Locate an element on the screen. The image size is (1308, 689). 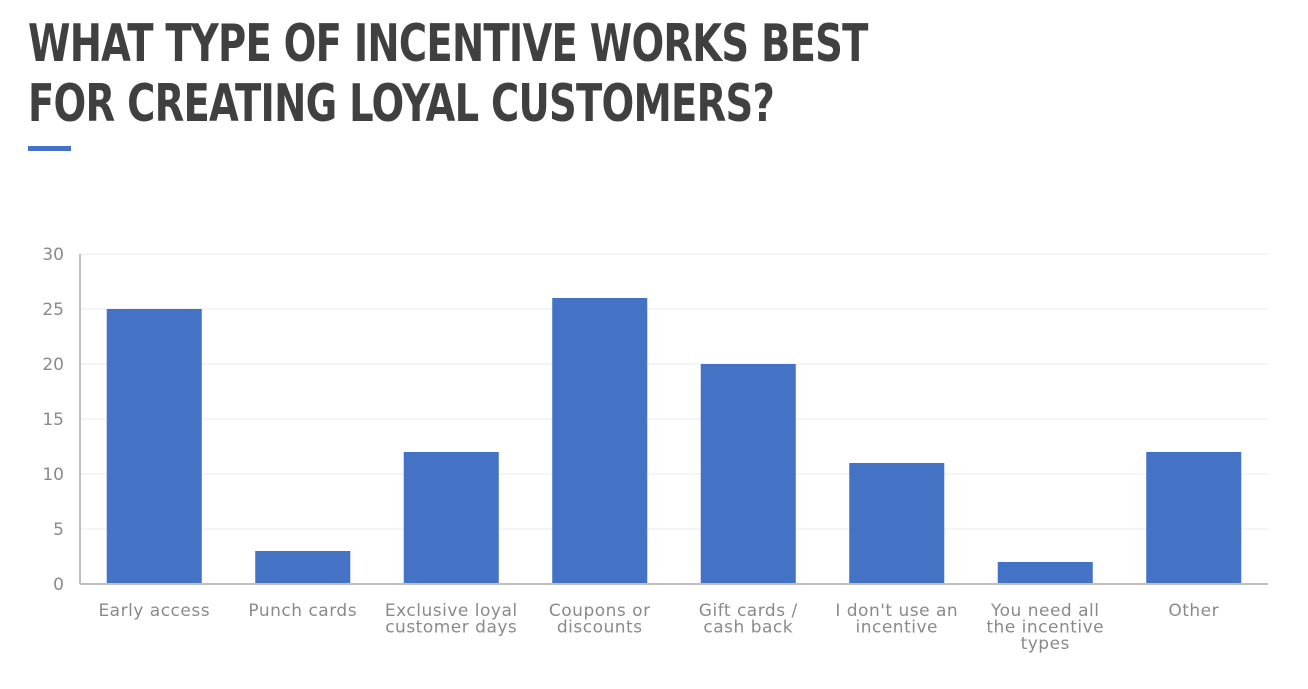
category-label-line: customer days is located at coordinates (451, 628).